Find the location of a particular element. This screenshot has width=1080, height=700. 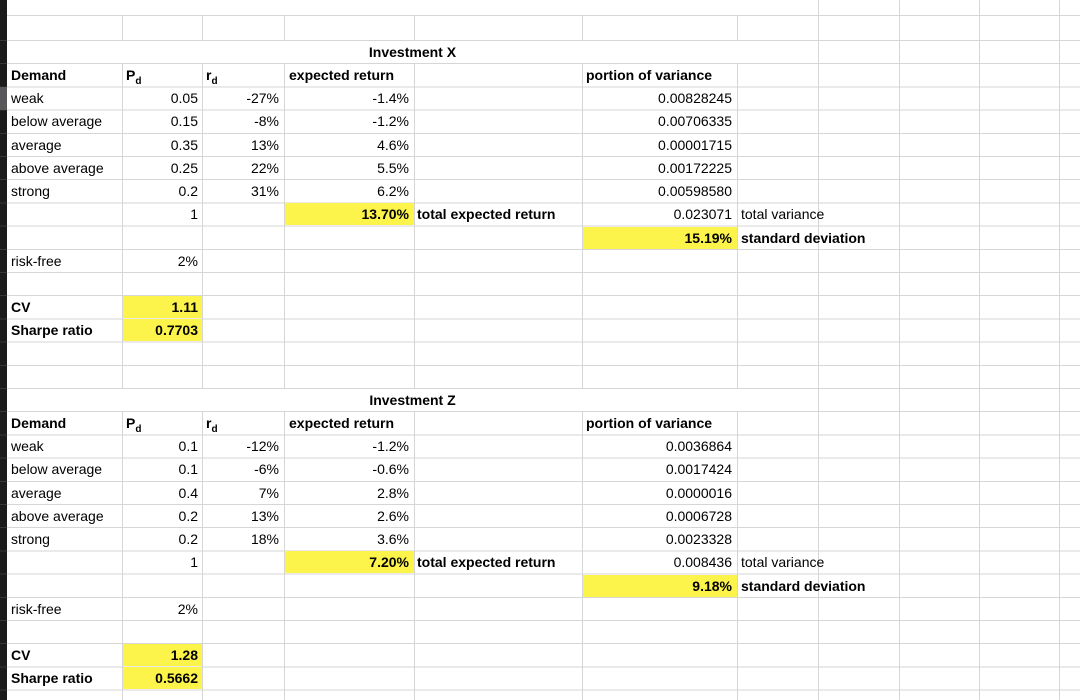

invx-row-above-demand: above average is located at coordinates (57, 168).